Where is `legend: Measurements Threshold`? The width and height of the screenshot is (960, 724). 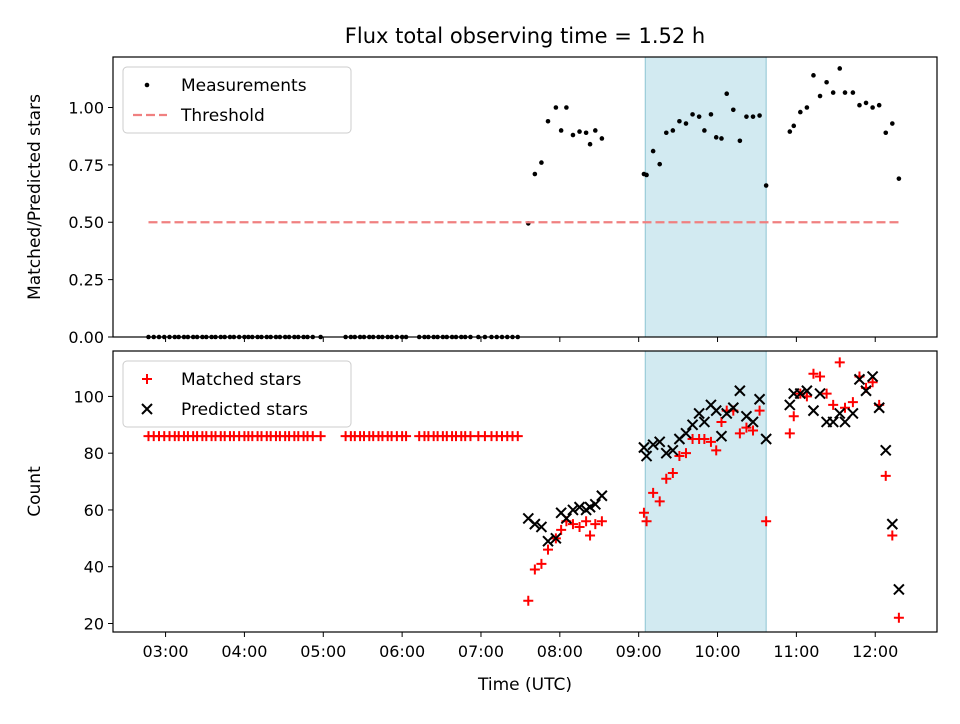
legend: Measurements Threshold is located at coordinates (237, 100).